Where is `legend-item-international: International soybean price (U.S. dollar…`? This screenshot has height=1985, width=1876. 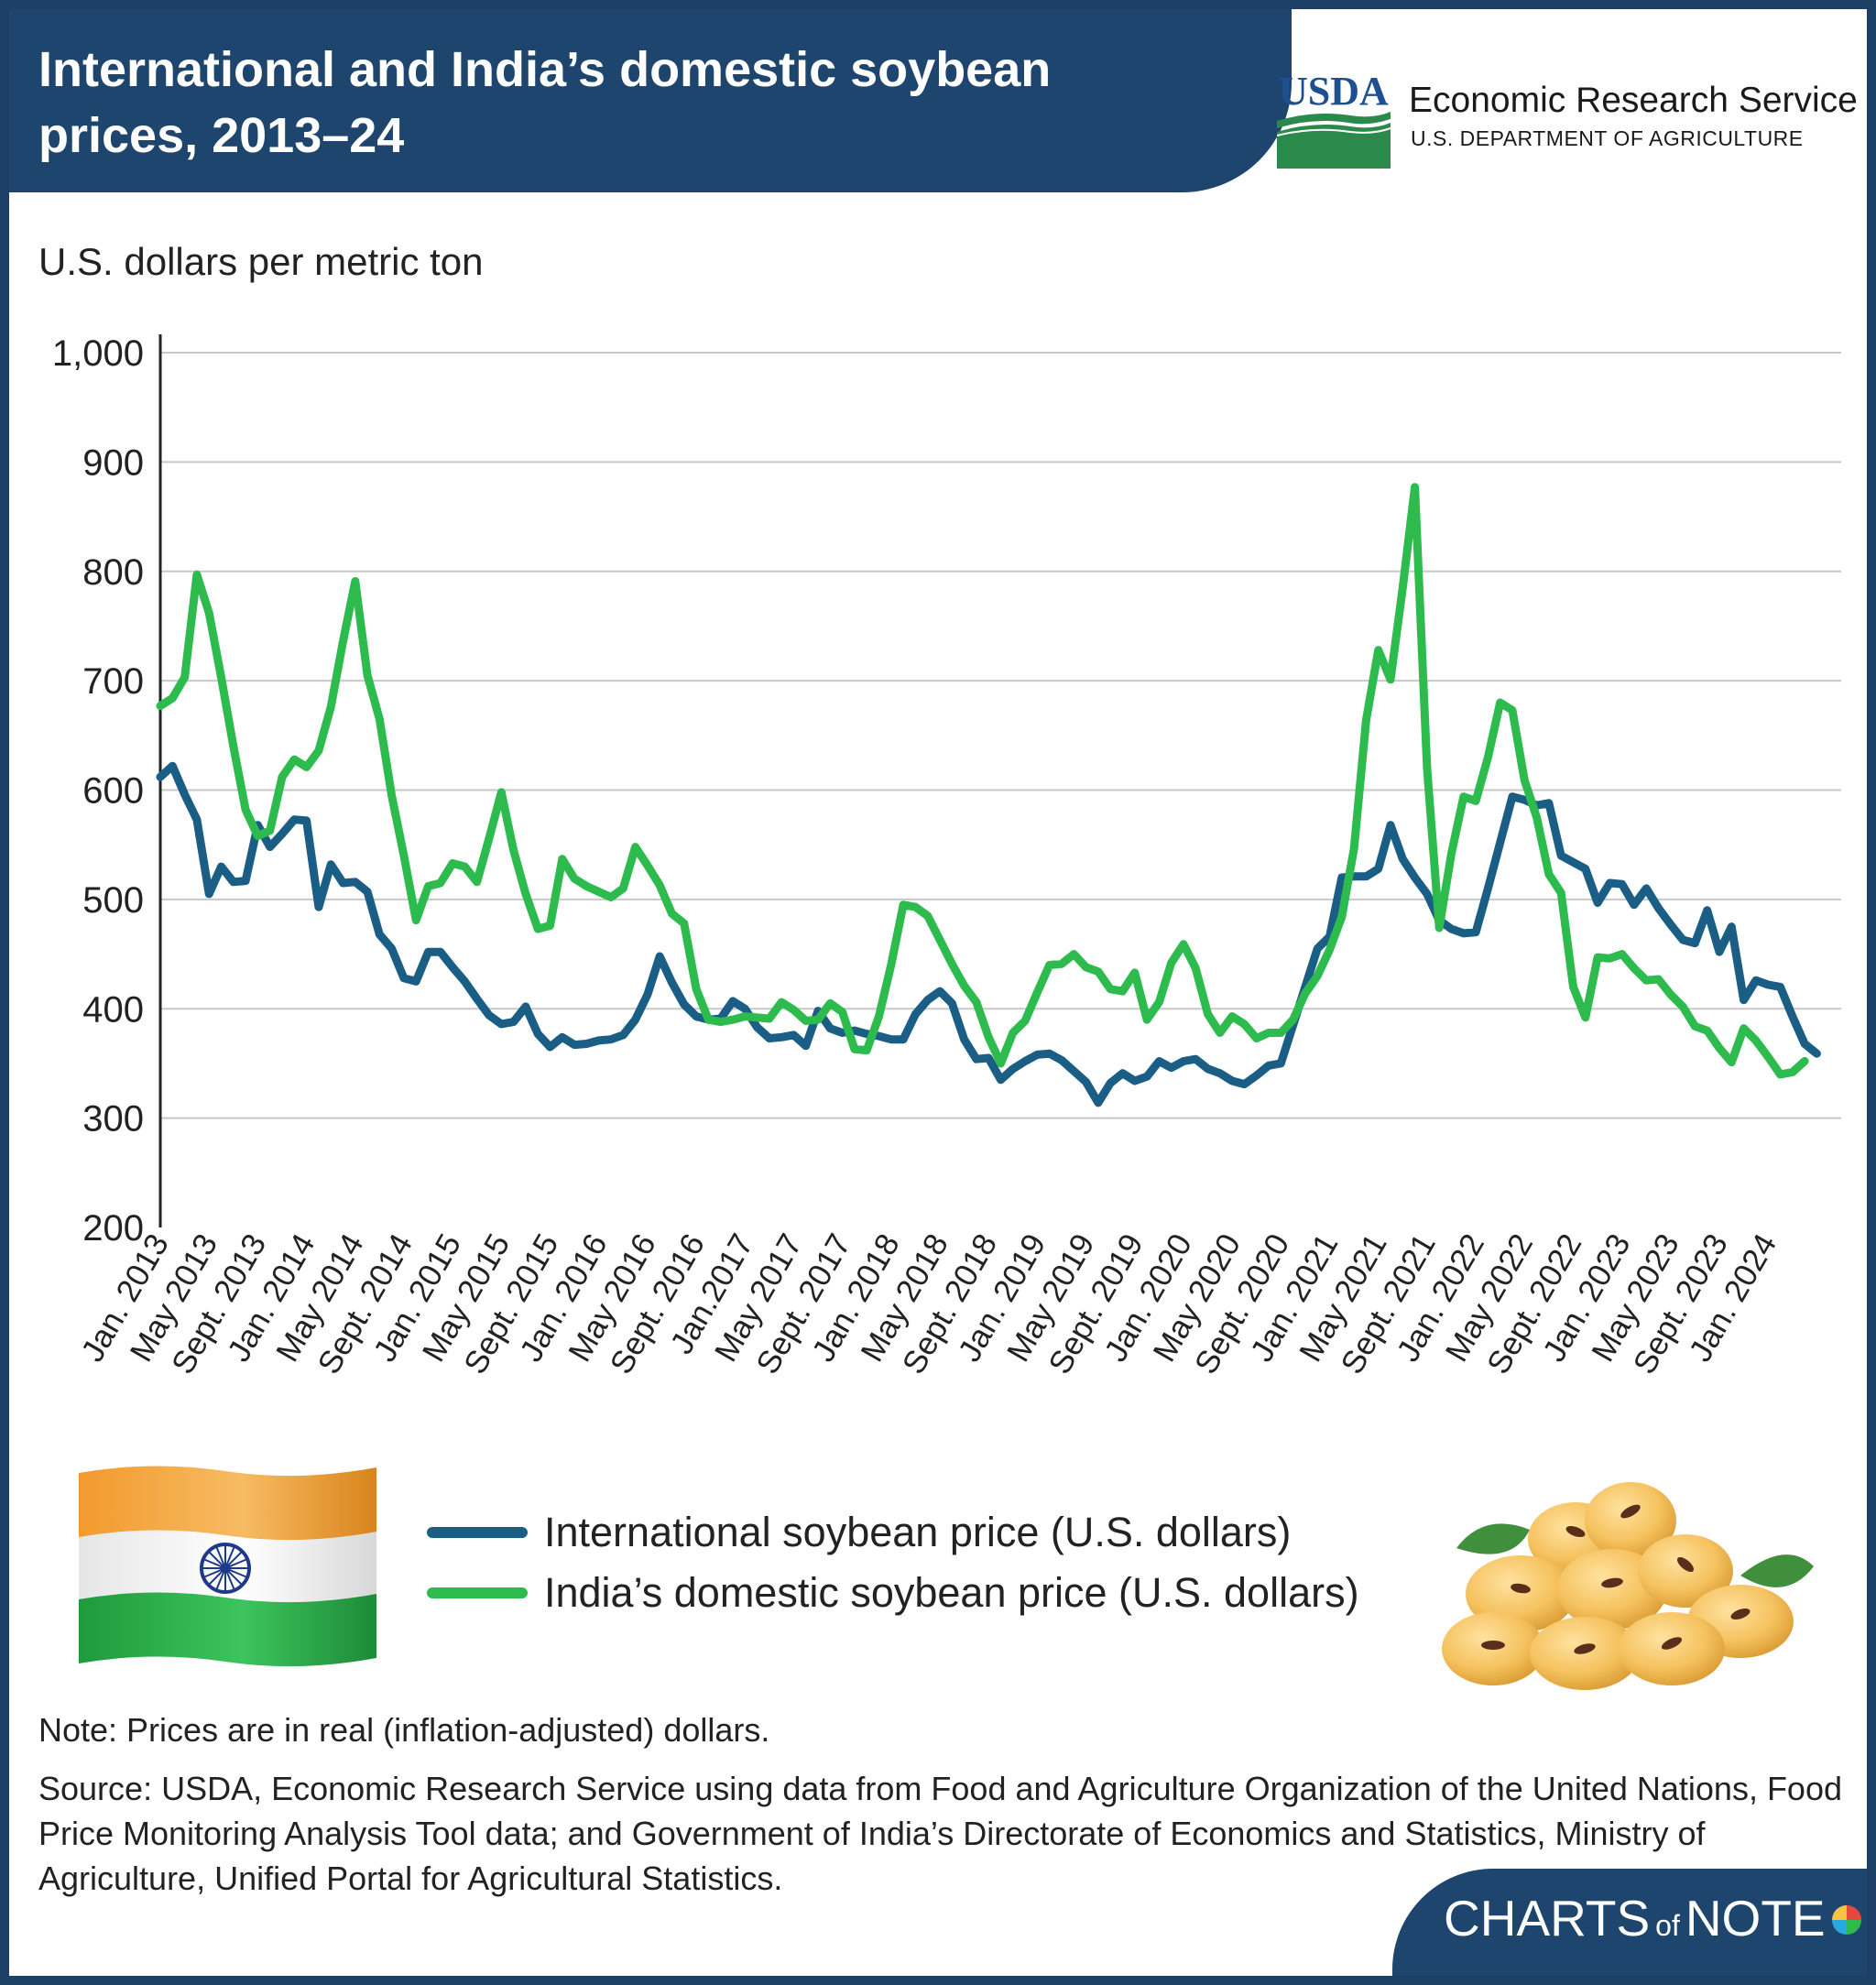 legend-item-international: International soybean price (U.S. dollar… is located at coordinates (893, 1532).